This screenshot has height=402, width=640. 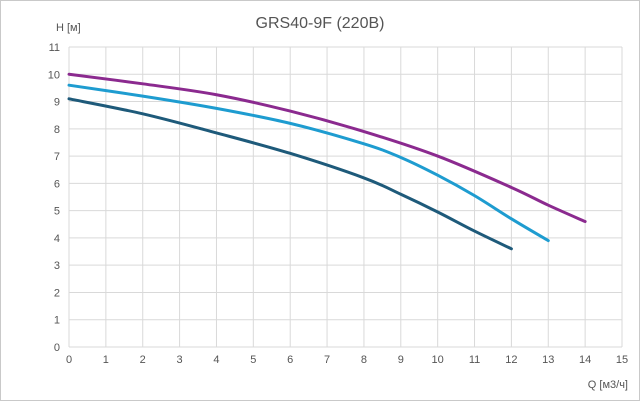 What do you see at coordinates (216, 360) in the screenshot?
I see `x-tick-label: 4` at bounding box center [216, 360].